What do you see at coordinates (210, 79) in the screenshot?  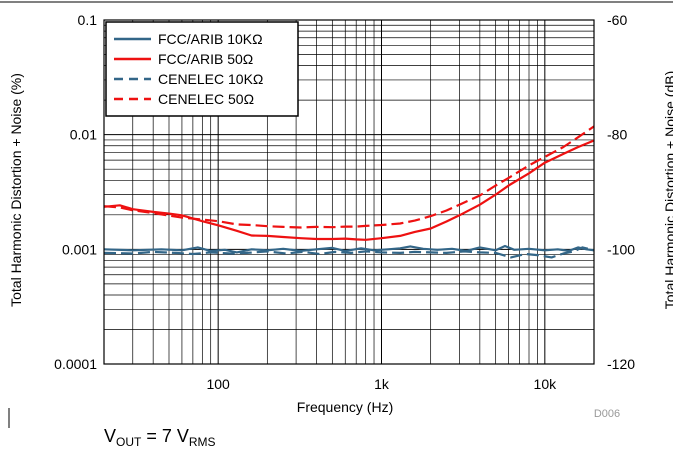 I see `legend-label-3: CENELEC 10KΩ` at bounding box center [210, 79].